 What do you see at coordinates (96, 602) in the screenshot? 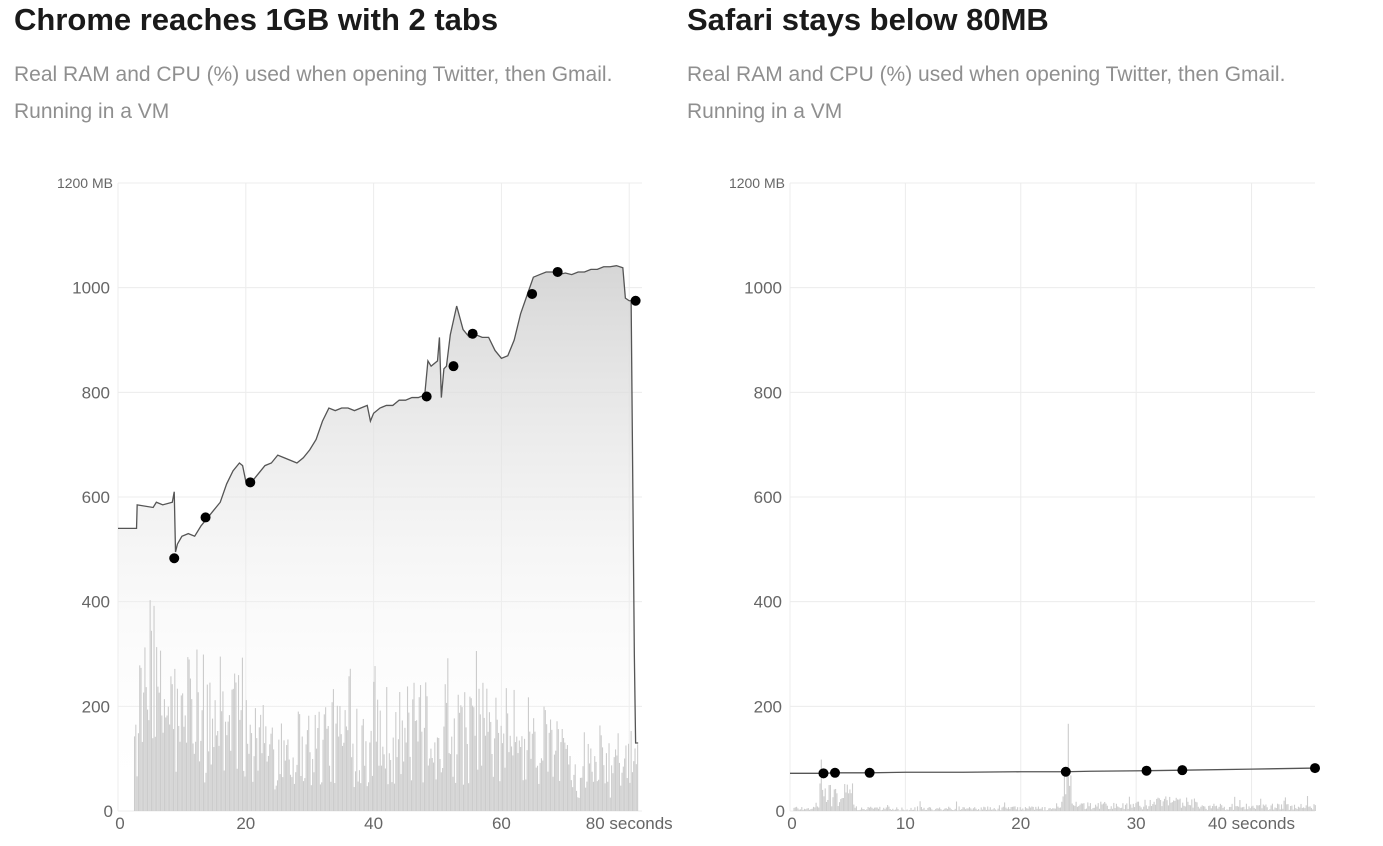
I see `y-tick-label: 400` at bounding box center [96, 602].